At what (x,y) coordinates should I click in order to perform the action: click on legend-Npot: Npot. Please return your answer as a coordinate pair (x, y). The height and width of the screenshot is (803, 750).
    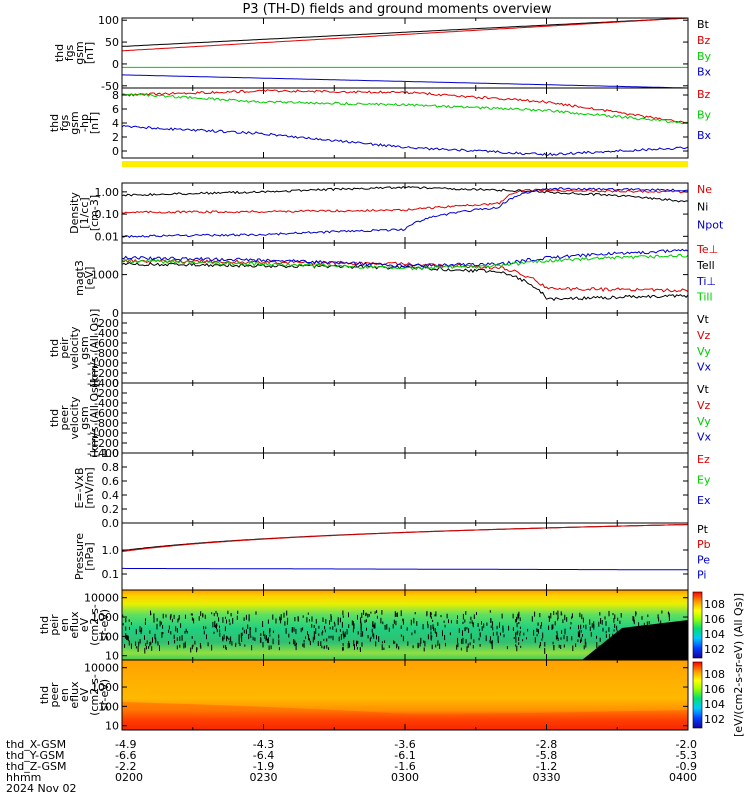
    Looking at the image, I should click on (710, 224).